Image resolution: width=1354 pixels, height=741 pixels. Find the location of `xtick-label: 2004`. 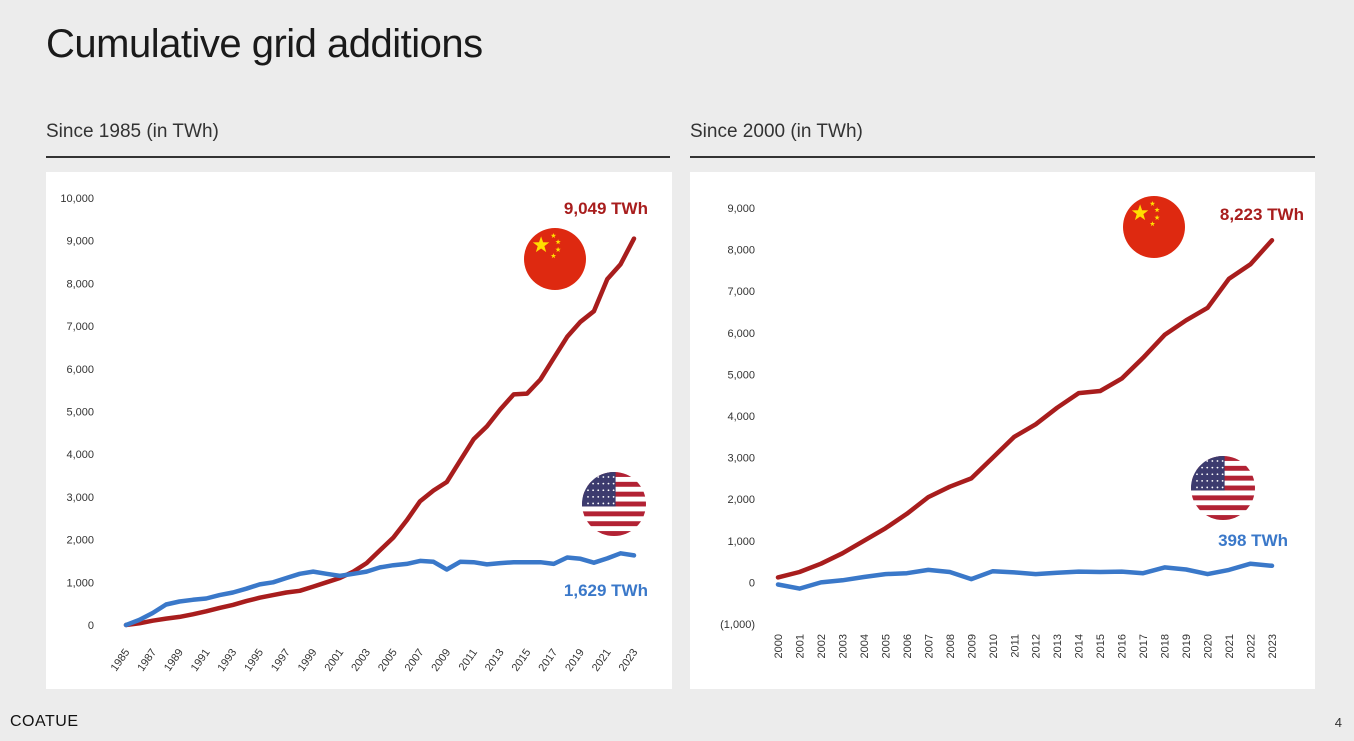

xtick-label: 2004 is located at coordinates (865, 646).